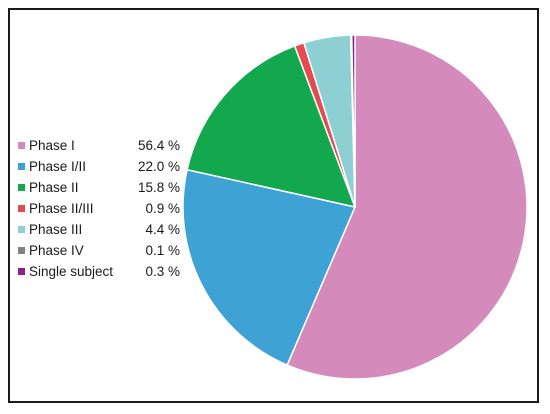 The image size is (550, 414). What do you see at coordinates (52, 145) in the screenshot?
I see `legend-label: Phase I` at bounding box center [52, 145].